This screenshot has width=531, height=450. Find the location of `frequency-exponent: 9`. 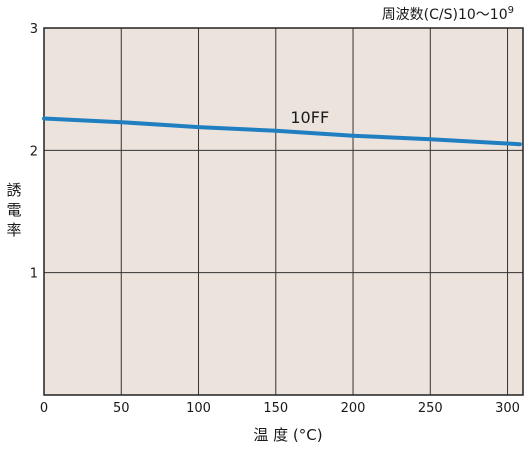

frequency-exponent: 9 is located at coordinates (511, 10).